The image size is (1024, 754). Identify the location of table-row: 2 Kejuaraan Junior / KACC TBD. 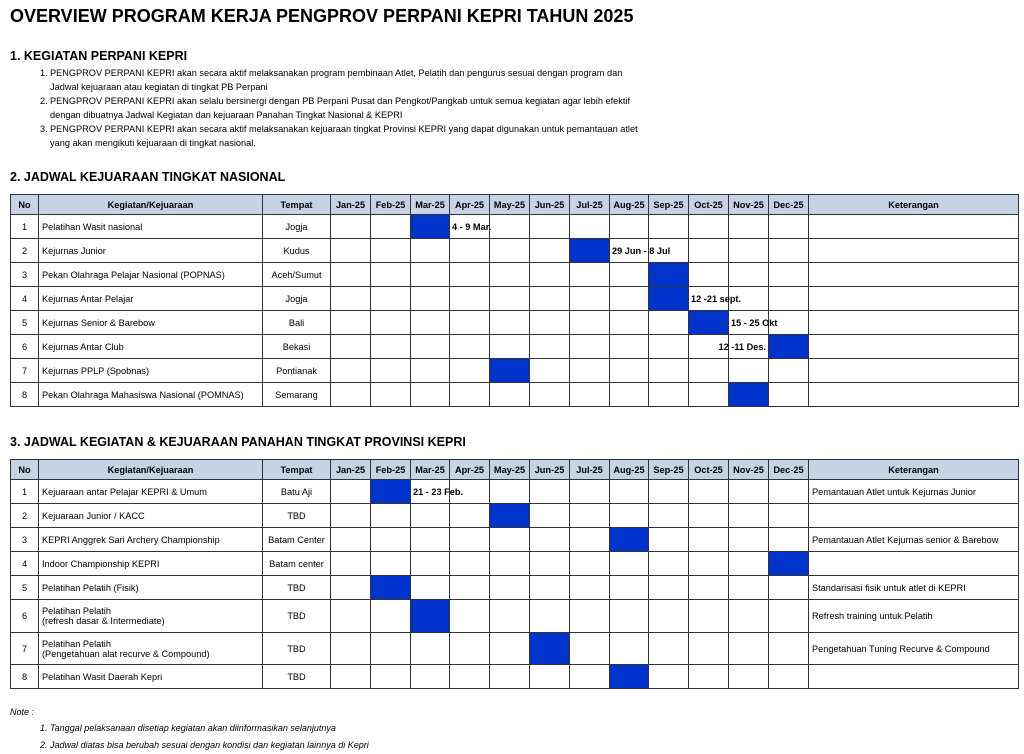
(514, 515).